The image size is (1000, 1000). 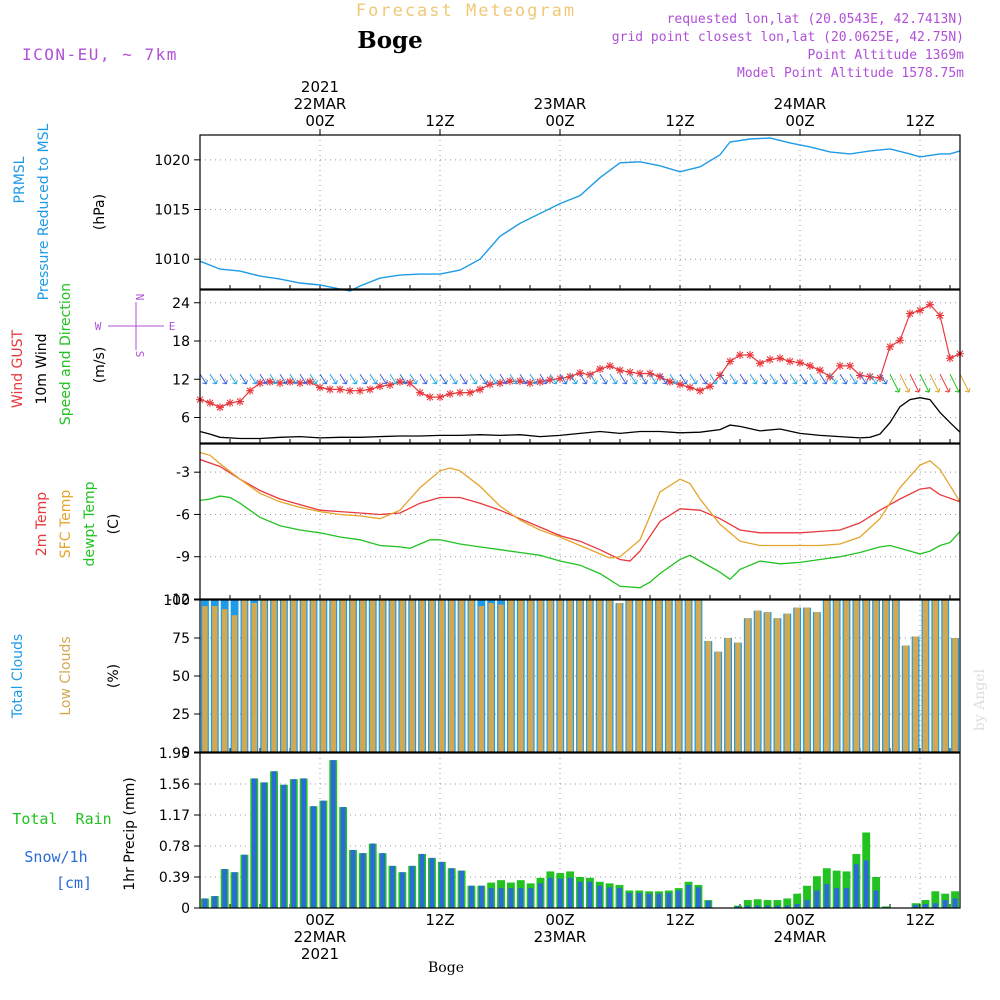 What do you see at coordinates (580, 830) in the screenshot?
I see `panel-frame` at bounding box center [580, 830].